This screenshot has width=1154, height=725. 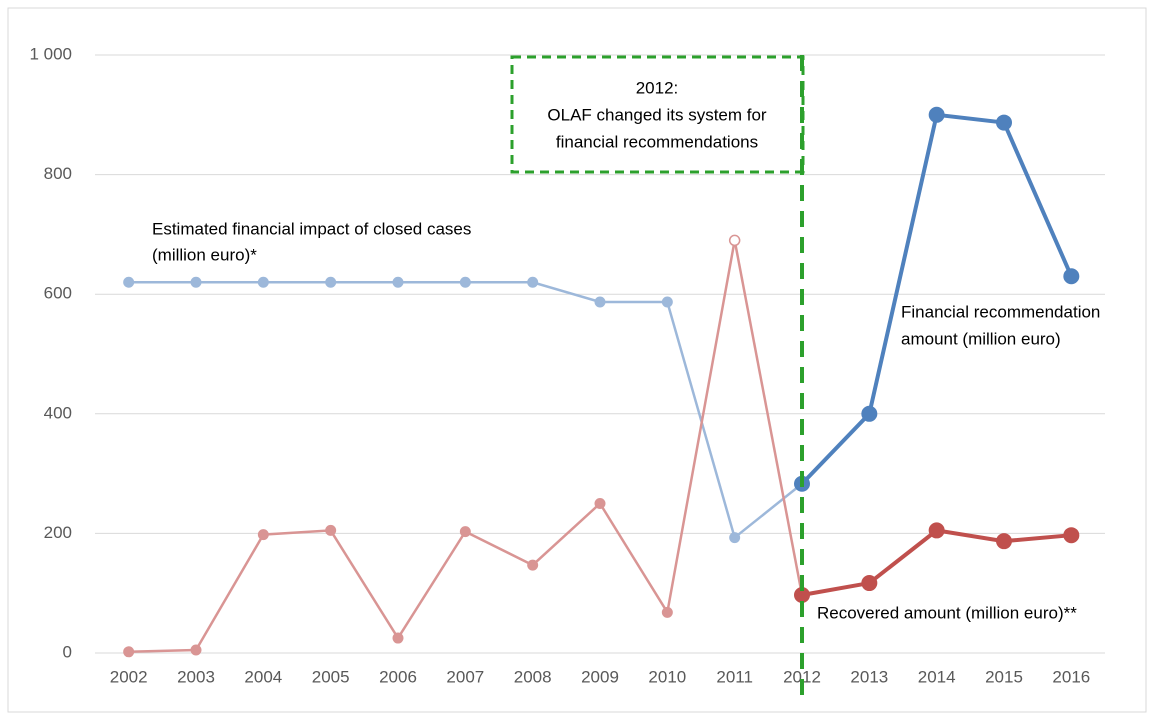 What do you see at coordinates (58, 532) in the screenshot?
I see `y-tick-label: 200` at bounding box center [58, 532].